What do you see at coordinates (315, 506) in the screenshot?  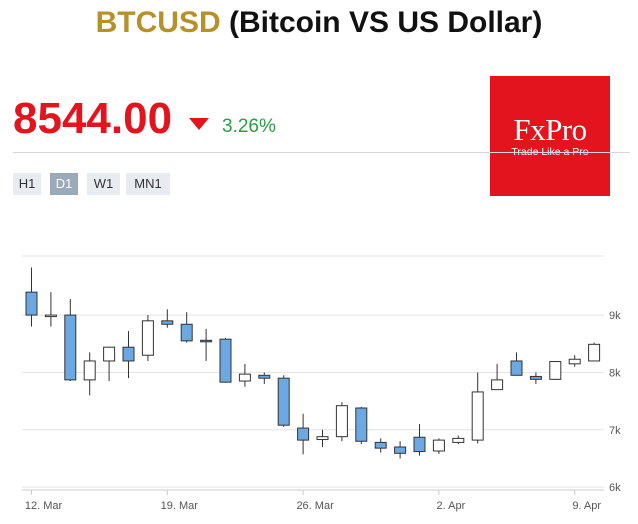 I see `x-tick-label: 26. Mar` at bounding box center [315, 506].